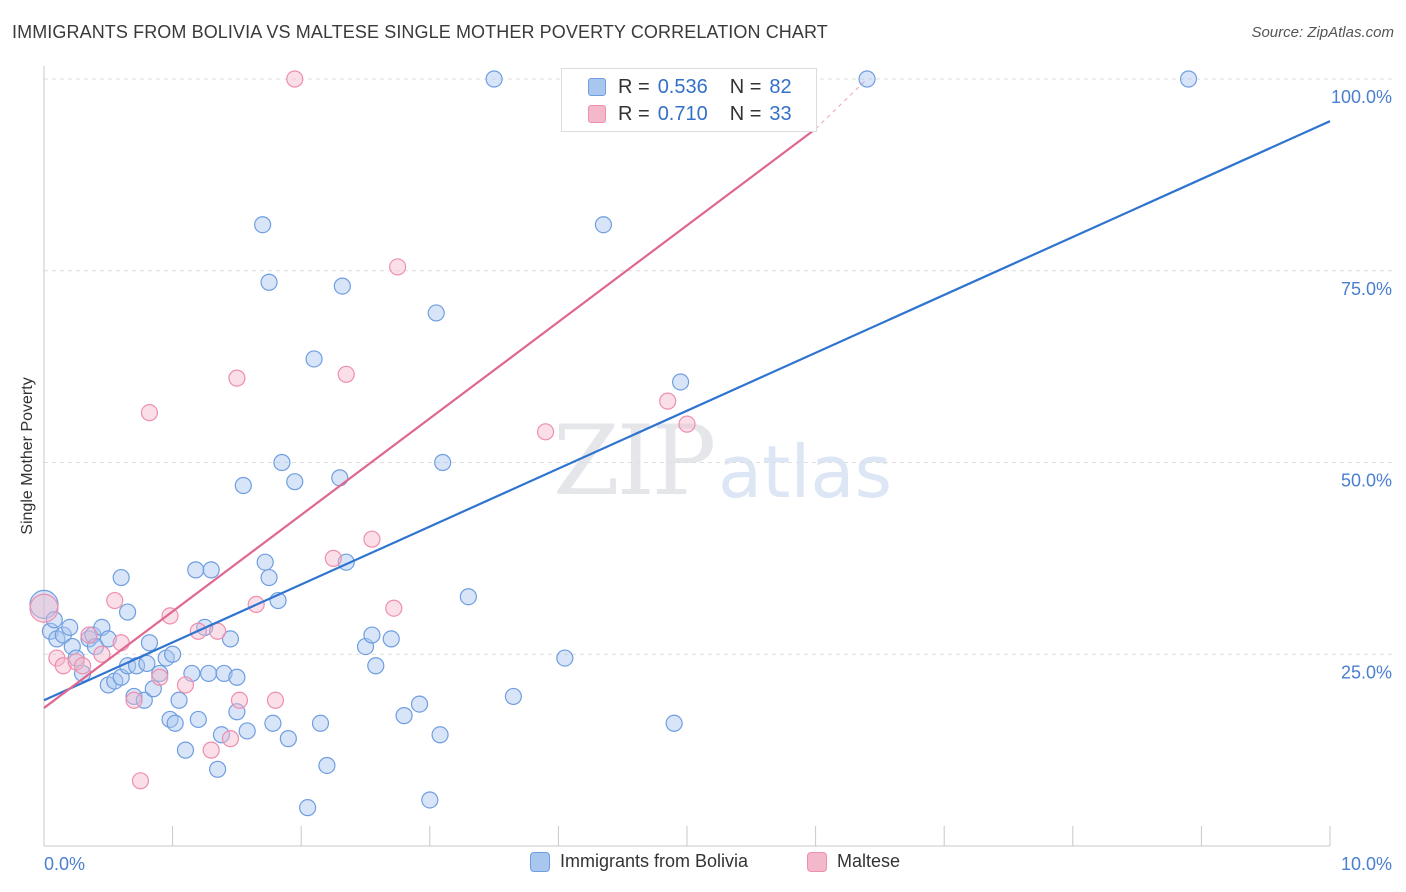 The image size is (1406, 892). Describe the element at coordinates (1366, 672) in the screenshot. I see `y-tick-label: 25.0%` at that location.